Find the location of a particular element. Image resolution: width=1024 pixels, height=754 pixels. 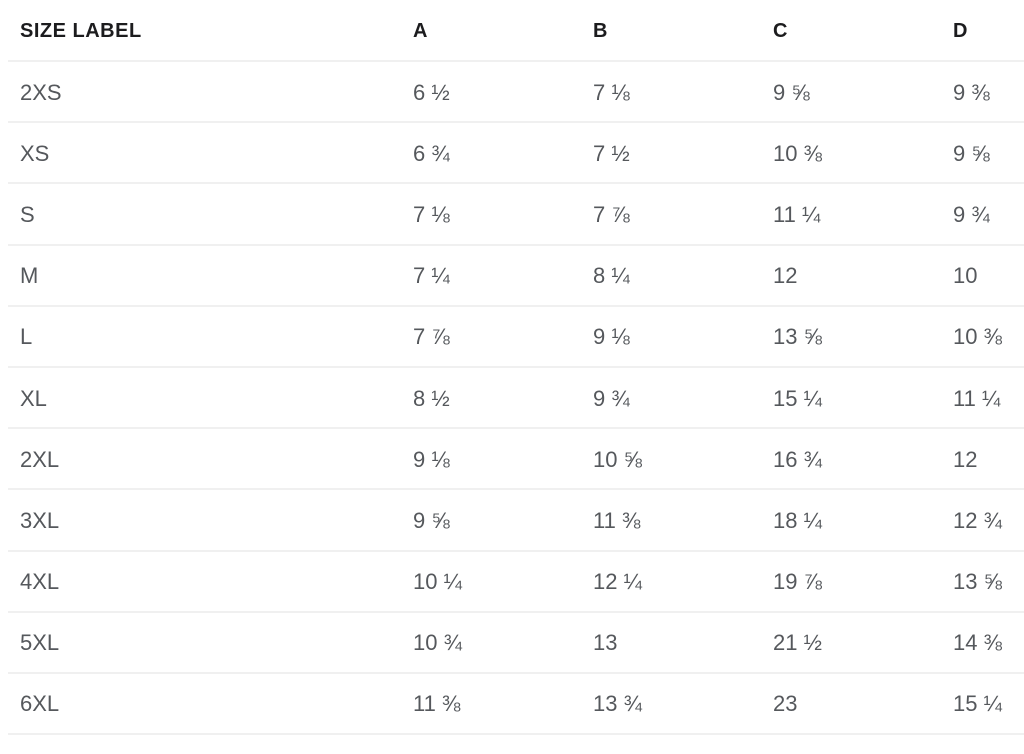

row-label: 2XL is located at coordinates (40, 459).